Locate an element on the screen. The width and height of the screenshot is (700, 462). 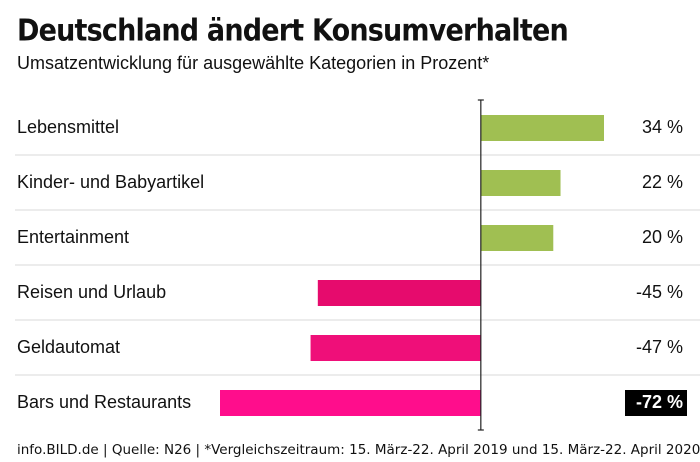
value-label: 22 % is located at coordinates (662, 182).